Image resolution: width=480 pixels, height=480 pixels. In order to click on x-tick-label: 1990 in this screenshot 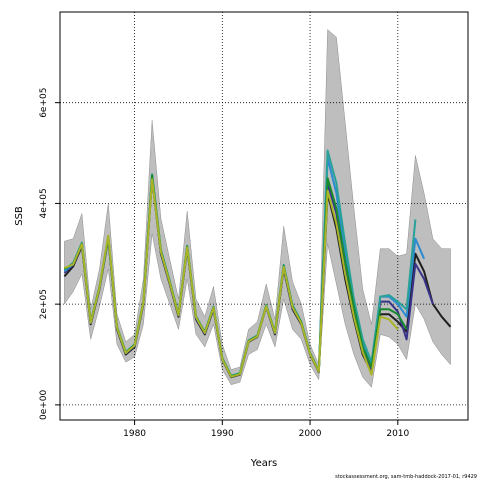, I will do `click(222, 434)`.